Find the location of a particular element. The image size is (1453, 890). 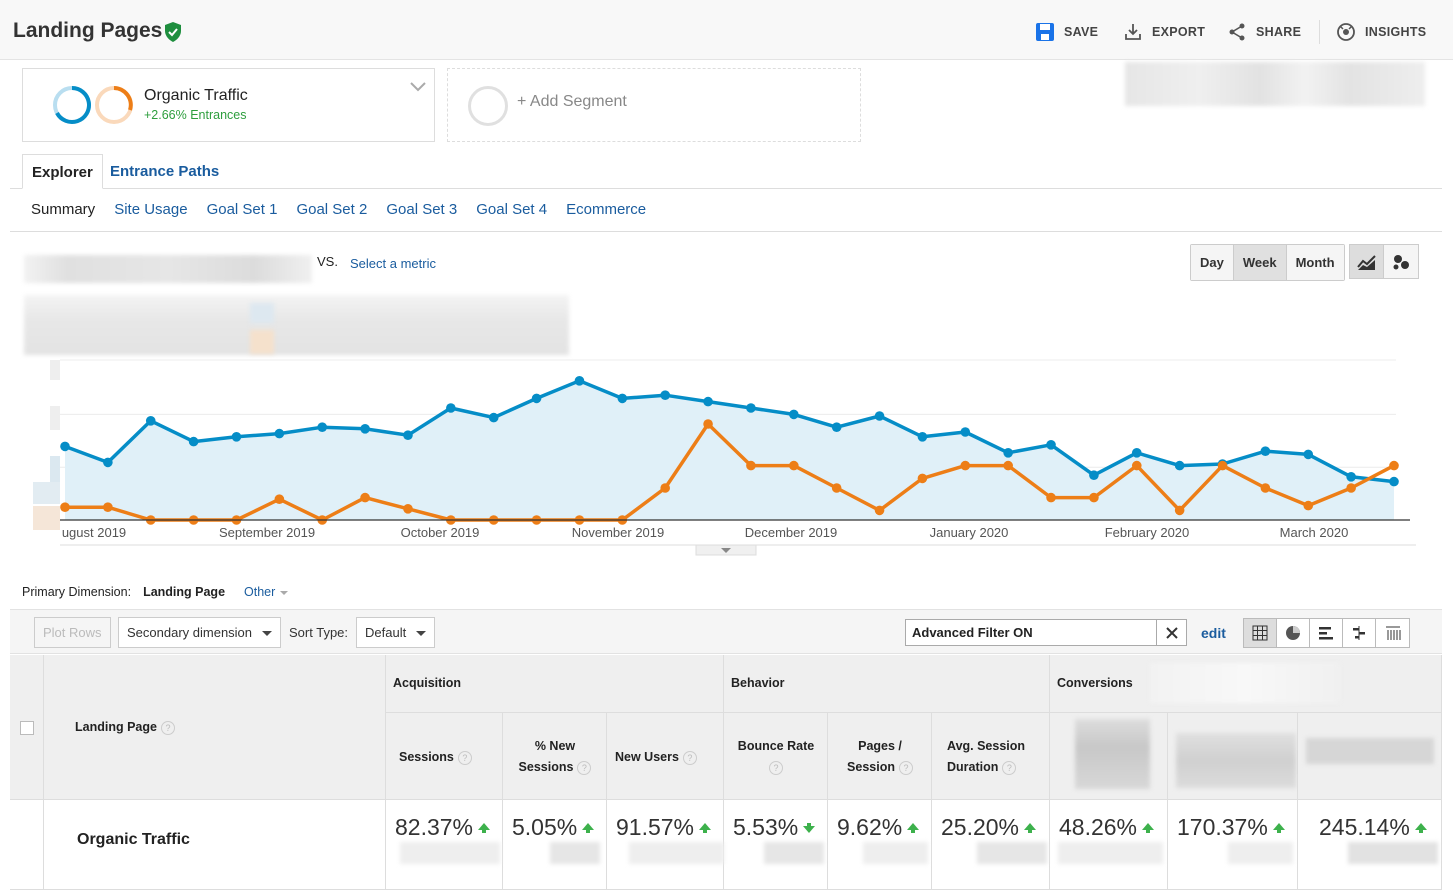

new-sessions-header: % New Sessions? is located at coordinates (555, 756).